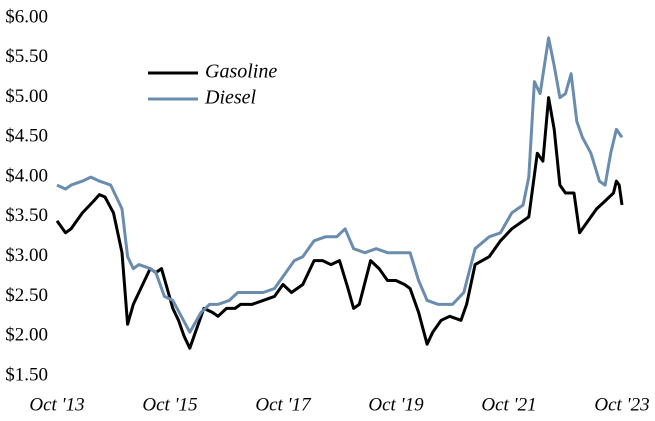 The height and width of the screenshot is (421, 655). Describe the element at coordinates (26, 96) in the screenshot. I see `y-tick-label: $5.00` at that location.